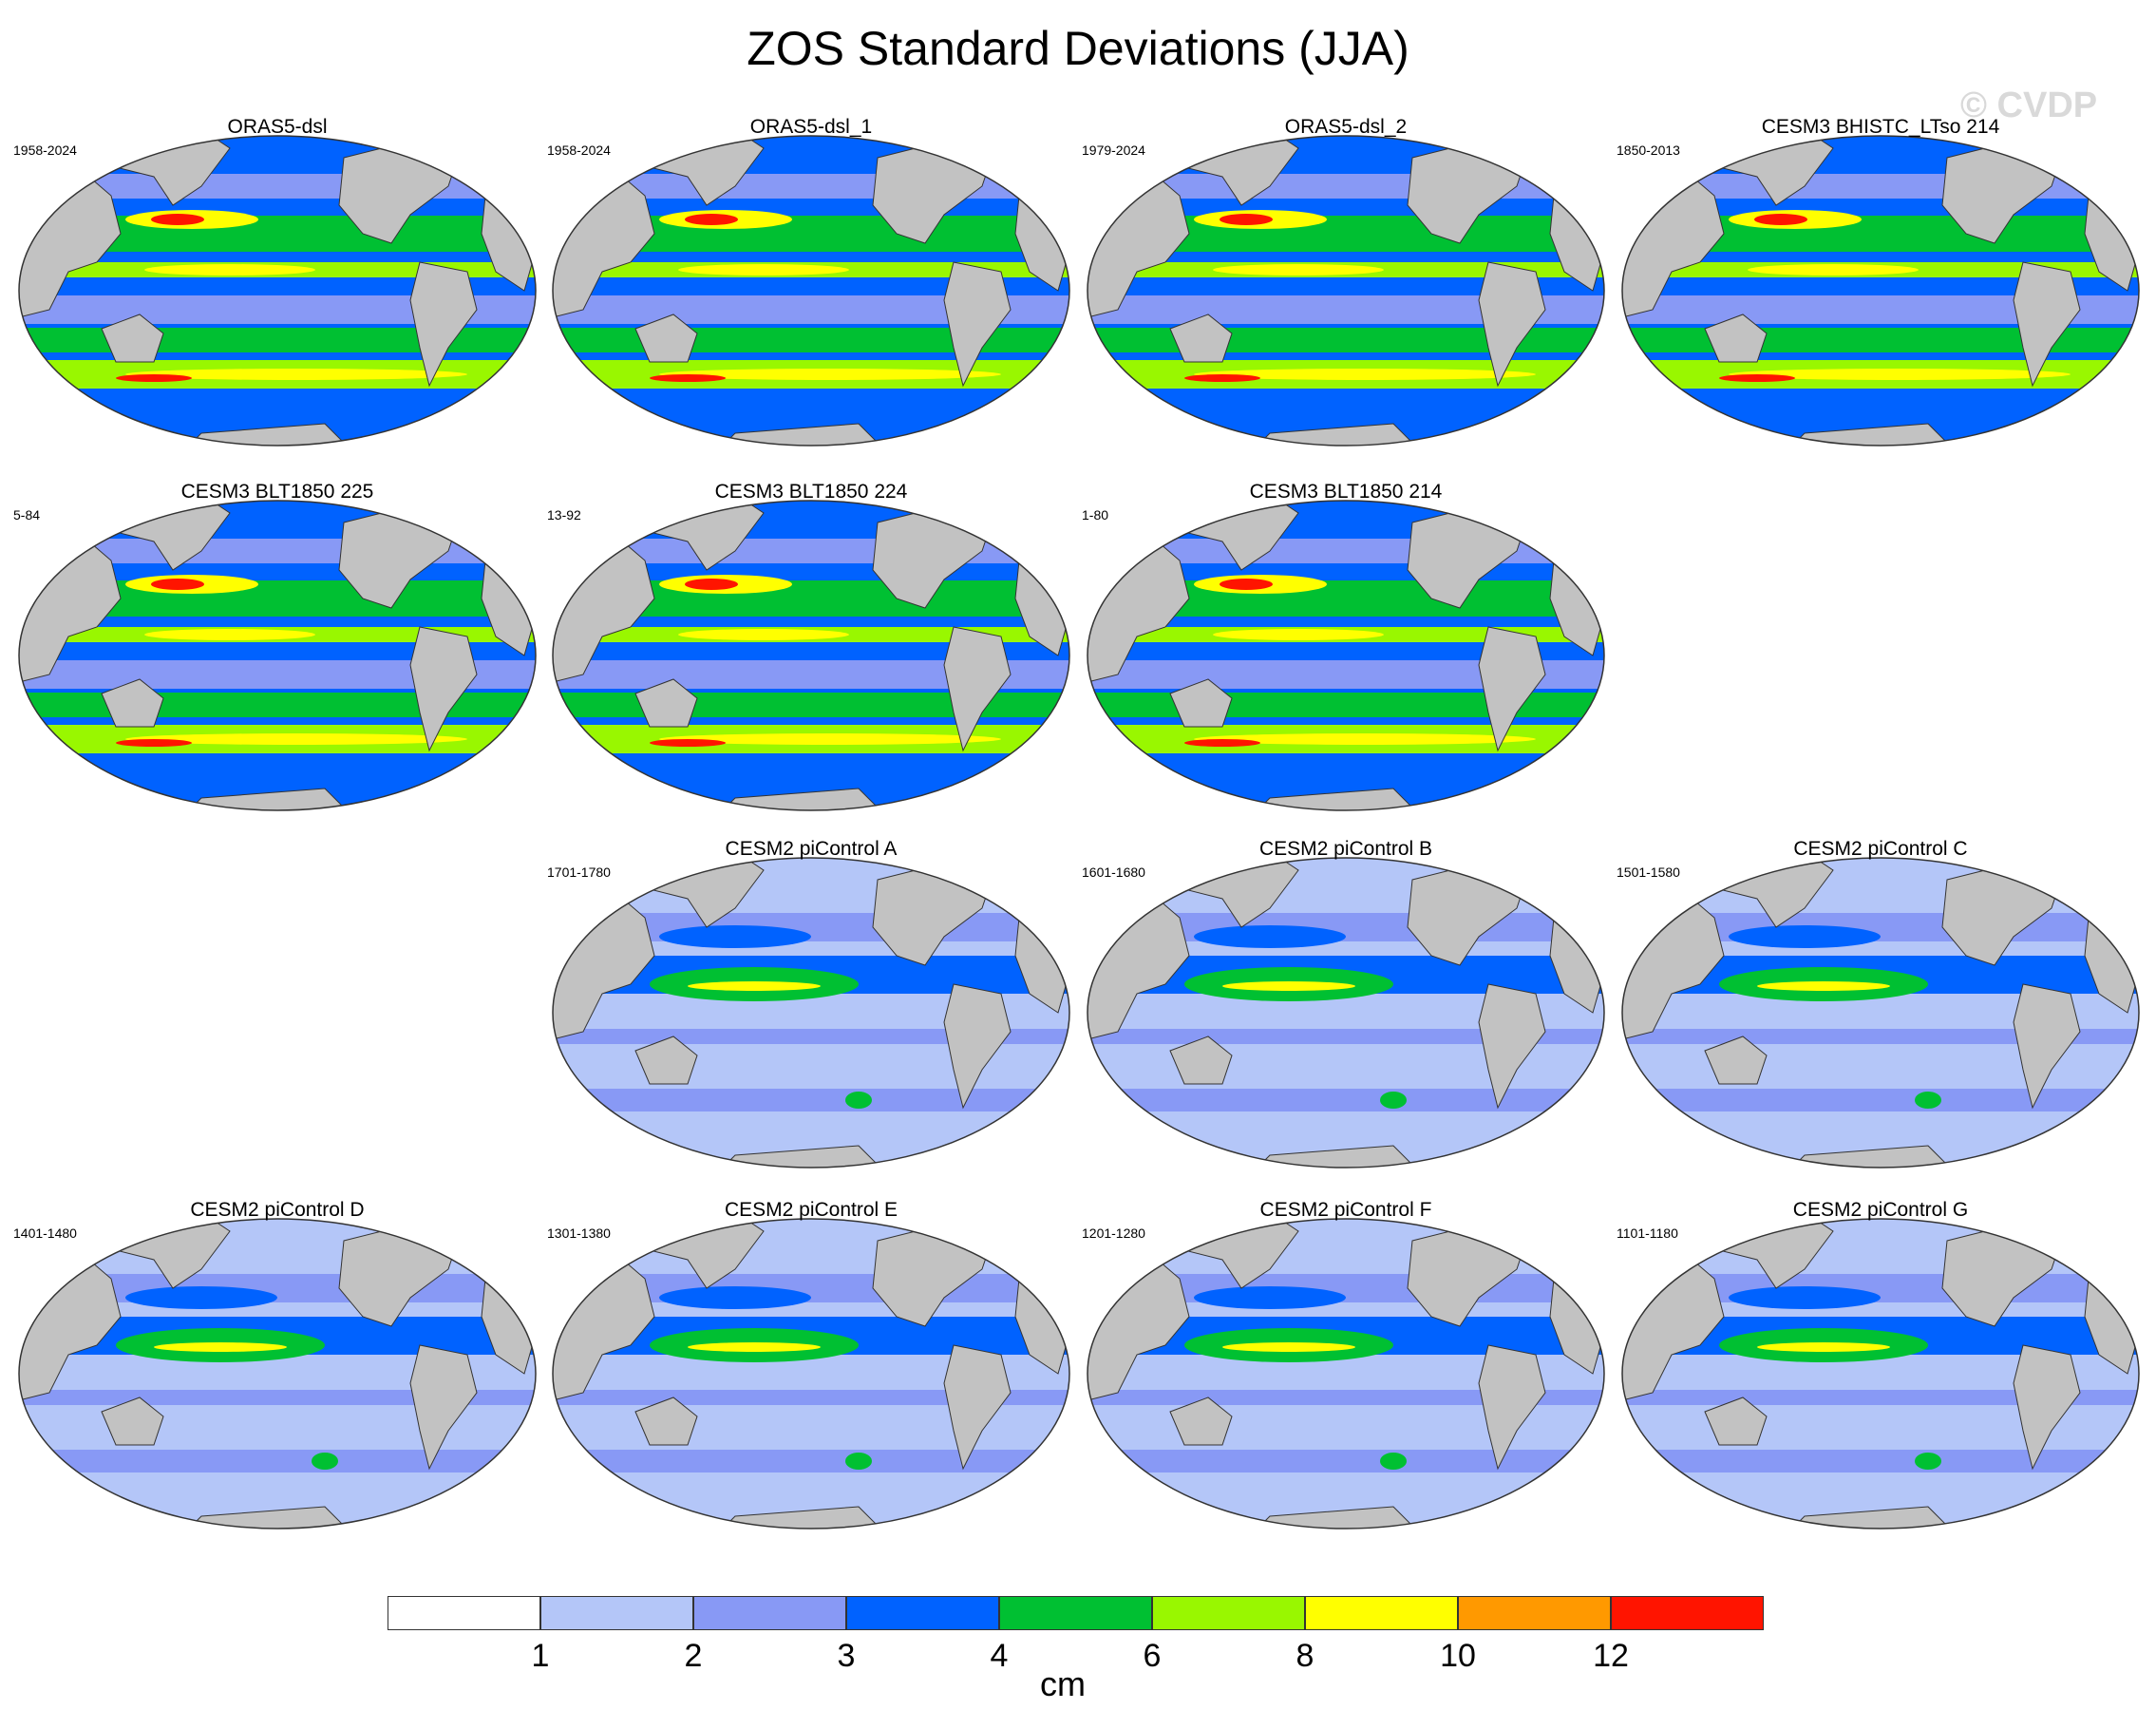 This screenshot has width=2156, height=1729. I want to click on map-panel: CESM2 piControl C 1501-1580, so click(1881, 1018).